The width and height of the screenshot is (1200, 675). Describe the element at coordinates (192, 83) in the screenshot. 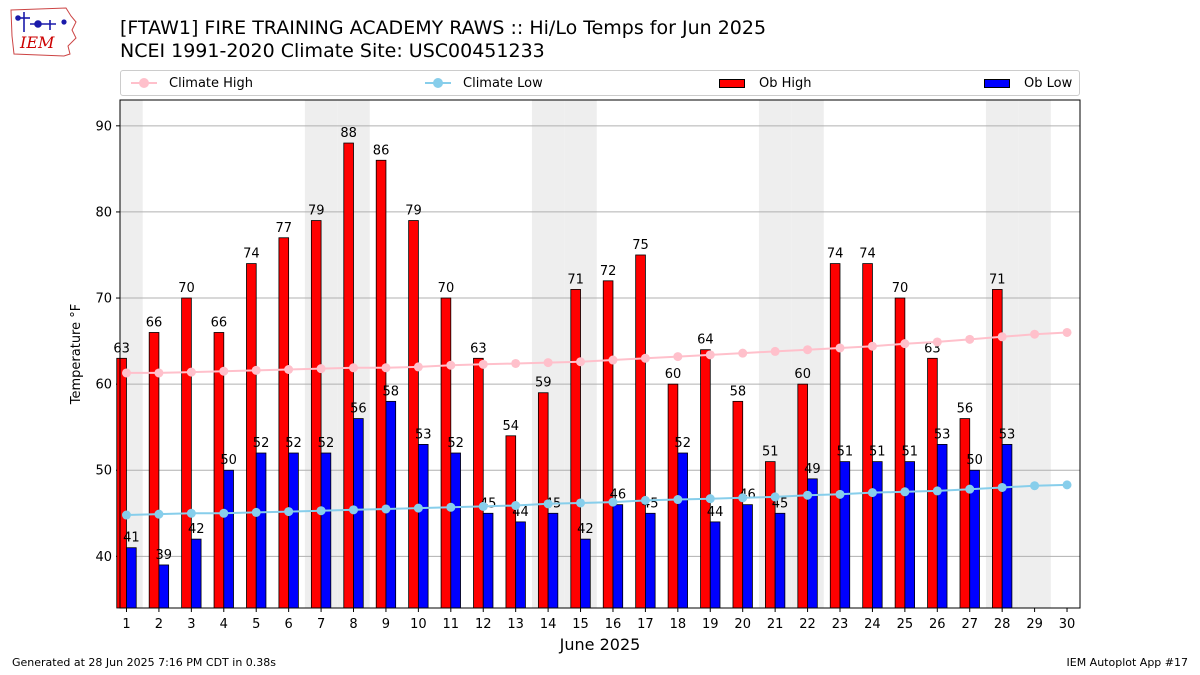

I see `legend-item-climate-high: Climate High` at that location.